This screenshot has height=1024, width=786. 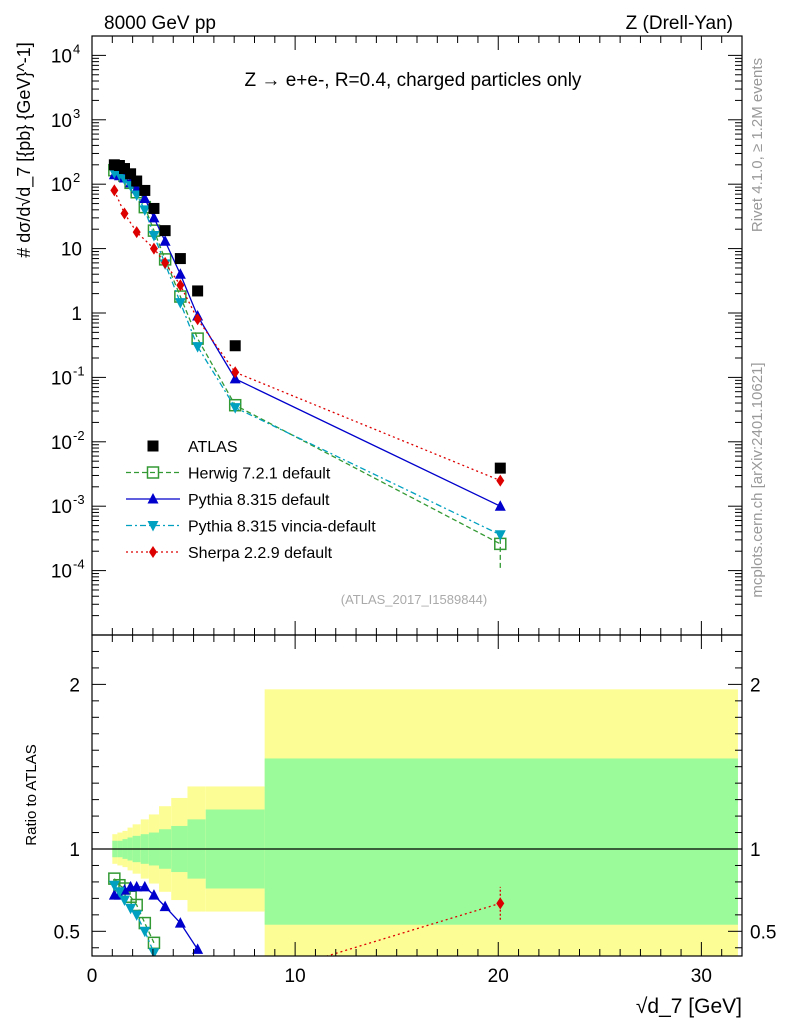 What do you see at coordinates (79, 370) in the screenshot?
I see `y-tick-exponent: -1` at bounding box center [79, 370].